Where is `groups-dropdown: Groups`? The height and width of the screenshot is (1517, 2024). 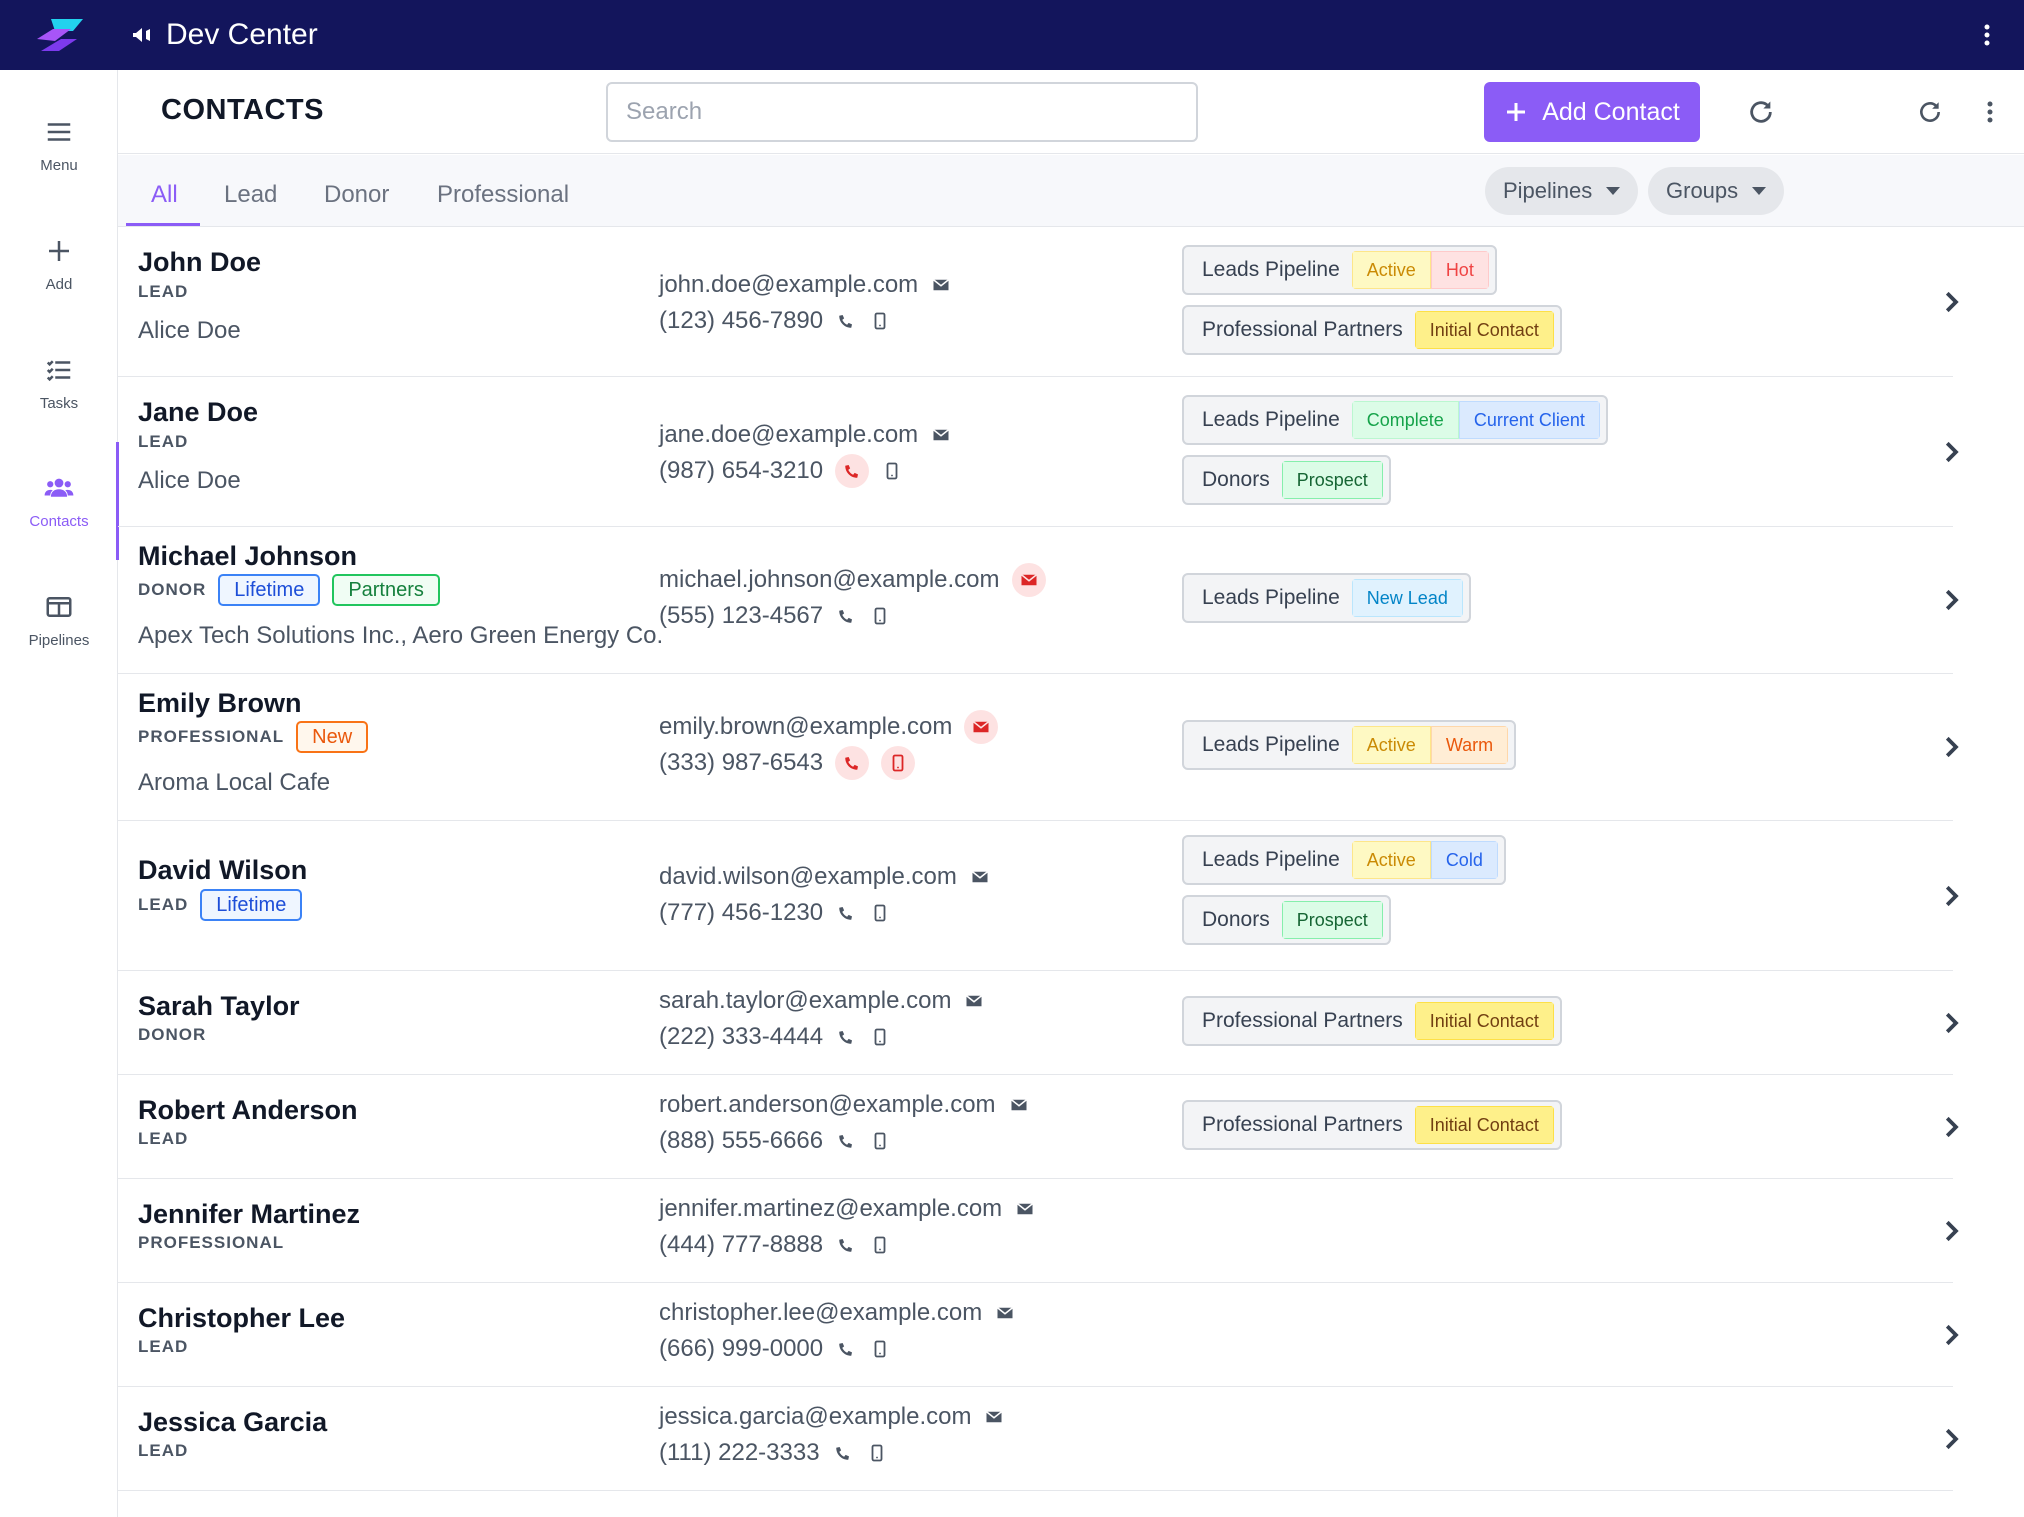 groups-dropdown: Groups is located at coordinates (1716, 191).